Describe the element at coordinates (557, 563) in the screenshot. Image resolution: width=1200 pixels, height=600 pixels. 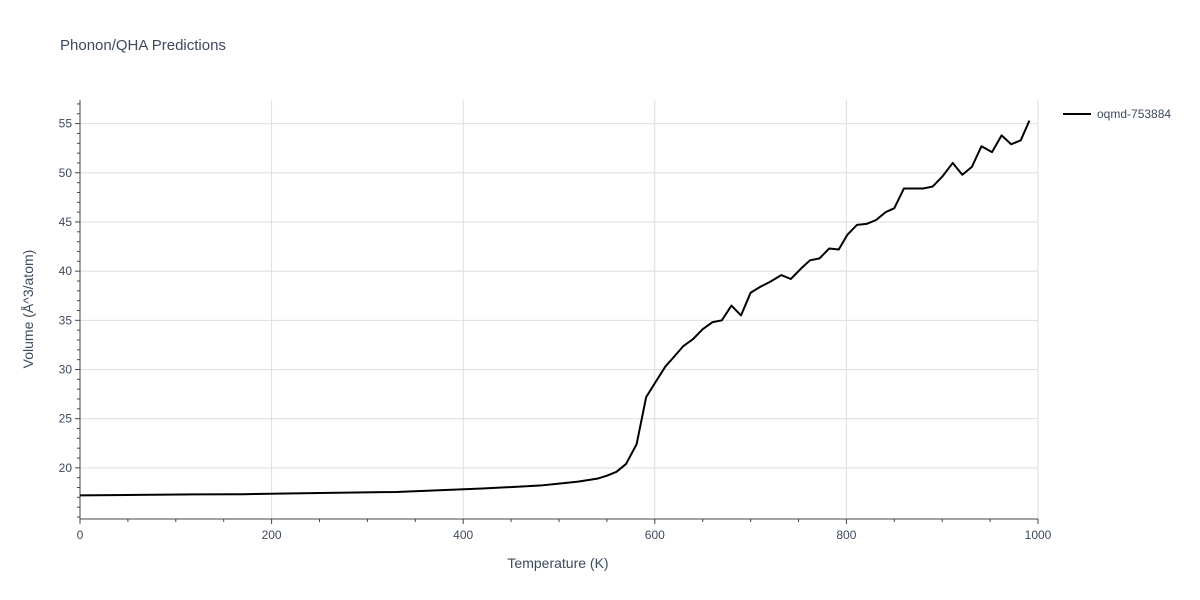
I see `x-axis-title: Temperature (K)` at that location.